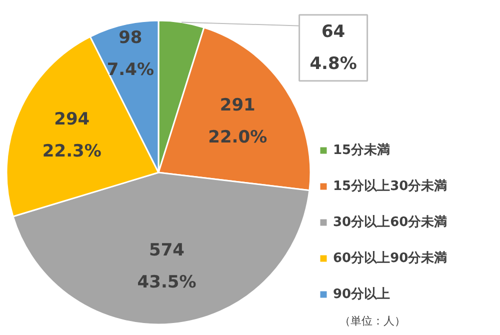 Image resolution: width=500 pixels, height=335 pixels. Describe the element at coordinates (166, 266) in the screenshot. I see `data-label: 574 43.5%` at that location.